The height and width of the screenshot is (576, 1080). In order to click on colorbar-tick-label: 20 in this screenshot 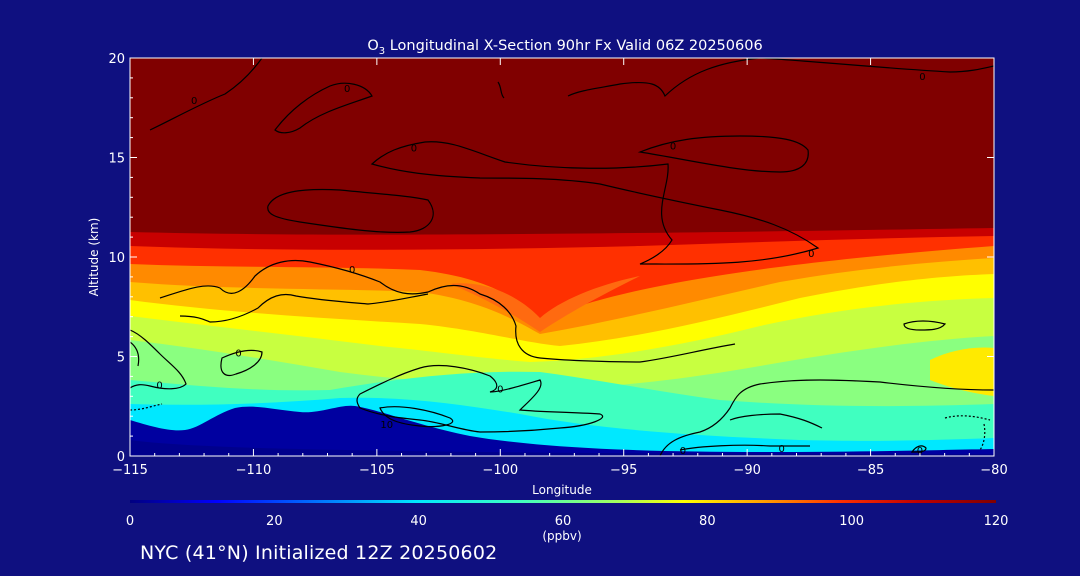, I will do `click(274, 521)`.